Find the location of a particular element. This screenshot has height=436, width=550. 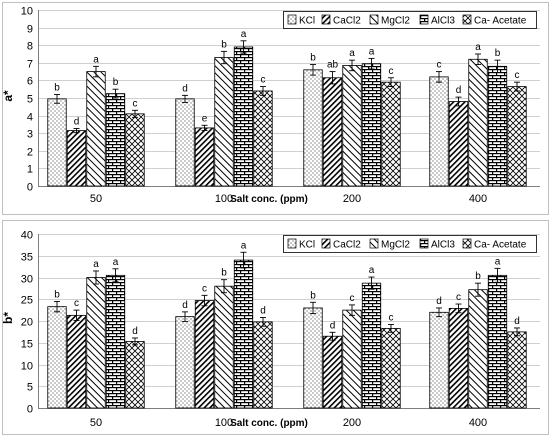

y-tick-label: 2 is located at coordinates (30, 153).